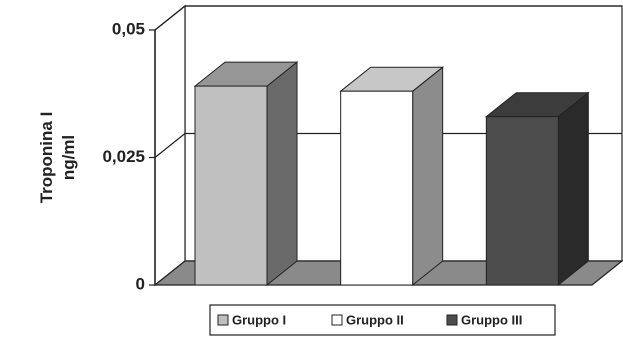 The width and height of the screenshot is (623, 338). What do you see at coordinates (375, 319) in the screenshot?
I see `legend-label: Gruppo II` at bounding box center [375, 319].